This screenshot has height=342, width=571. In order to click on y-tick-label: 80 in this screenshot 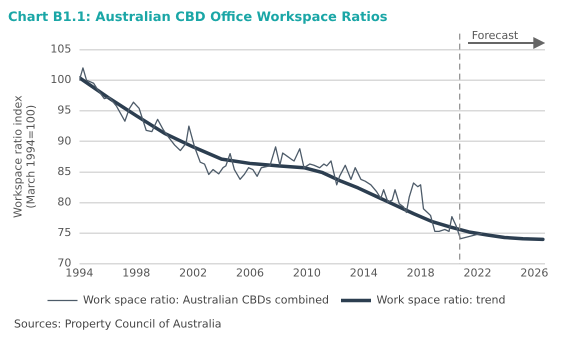, I will do `click(64, 201)`.